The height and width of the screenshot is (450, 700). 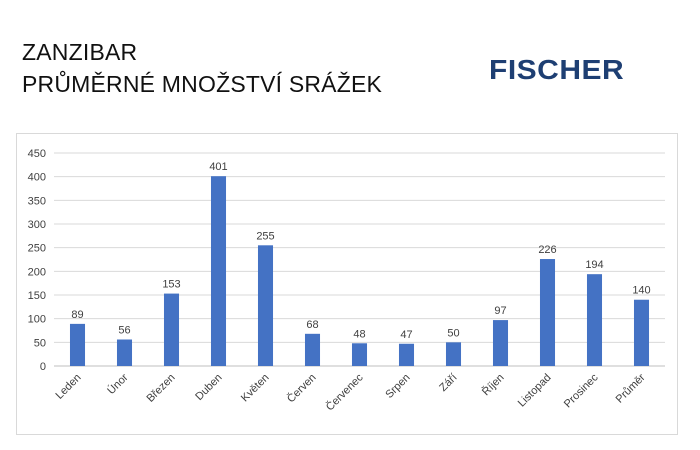 What do you see at coordinates (492, 384) in the screenshot?
I see `x-tick-label: Říjen` at bounding box center [492, 384].